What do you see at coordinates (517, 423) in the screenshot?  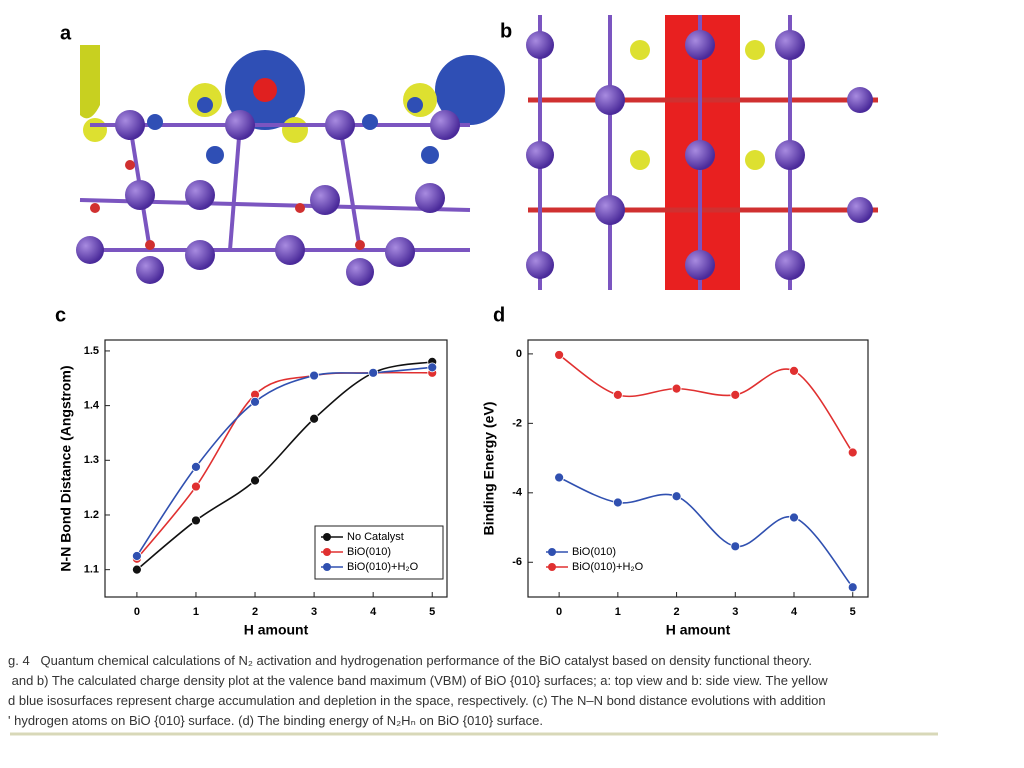 I see `y-tick-label: -2` at bounding box center [517, 423].